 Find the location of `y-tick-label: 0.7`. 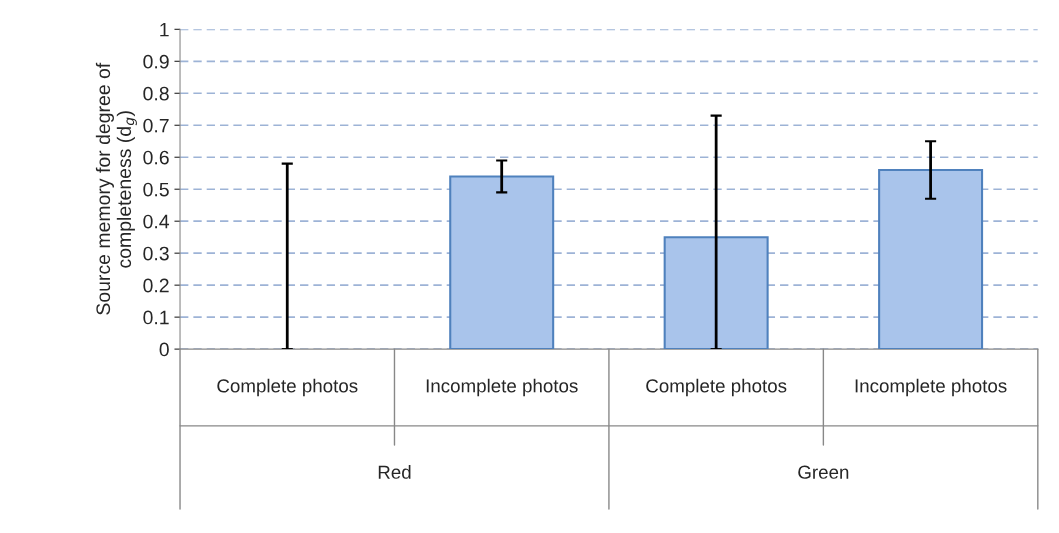

y-tick-label: 0.7 is located at coordinates (156, 125).